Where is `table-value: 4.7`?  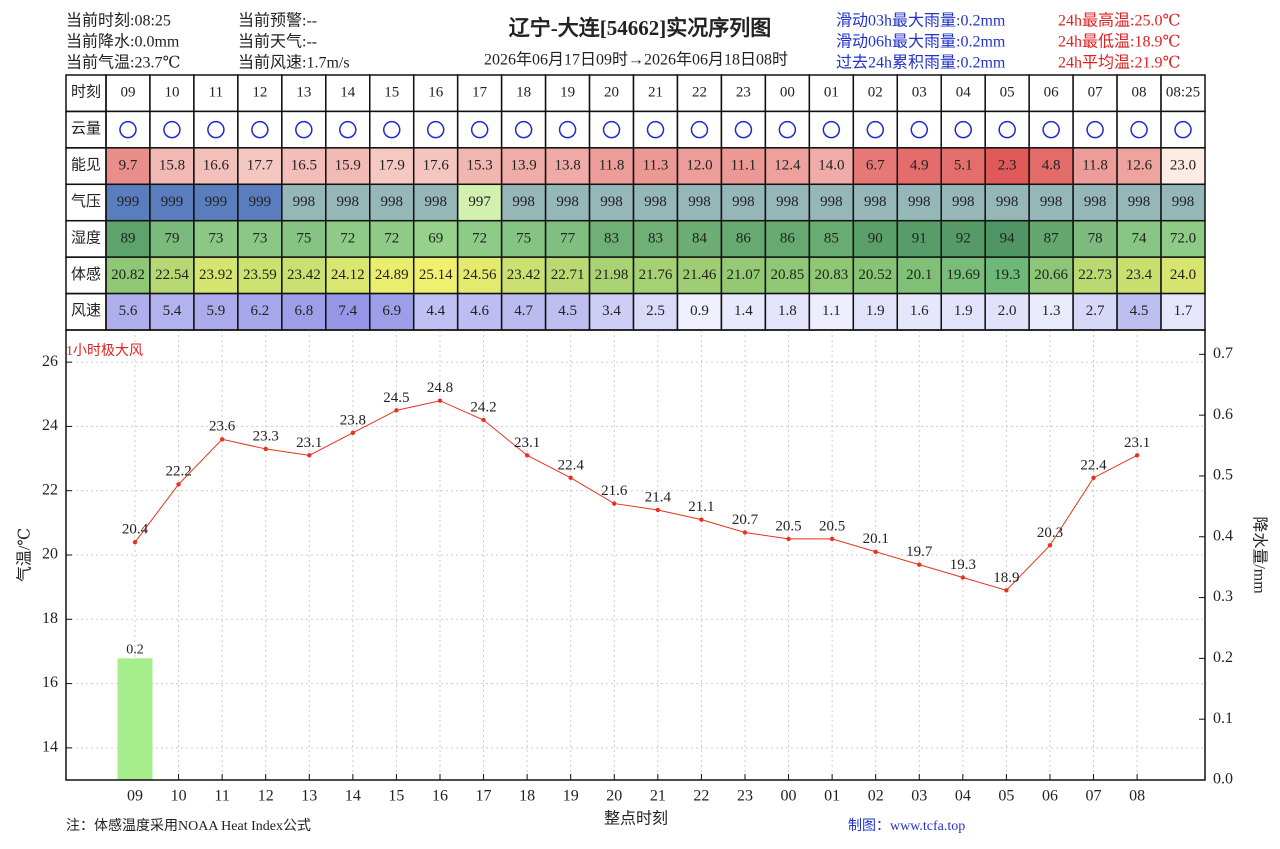
table-value: 4.7 is located at coordinates (523, 311).